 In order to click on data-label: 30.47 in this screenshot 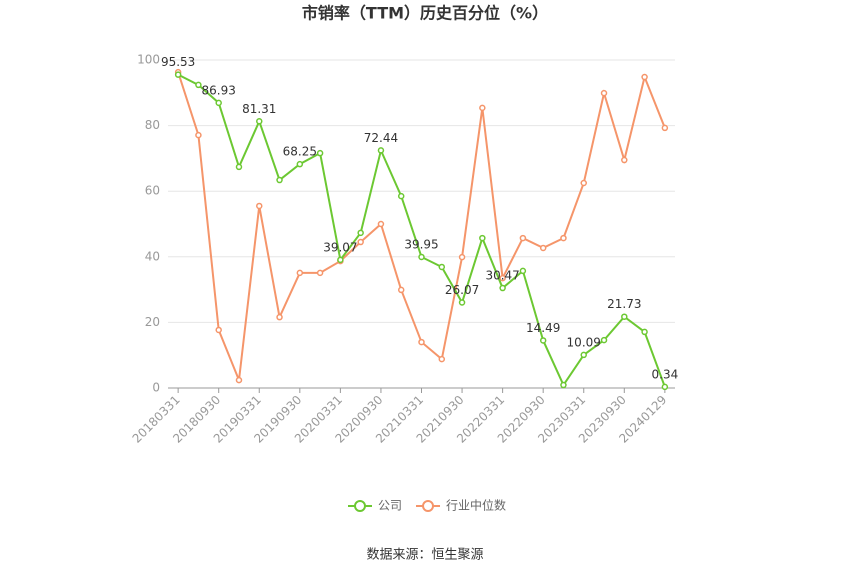, I will do `click(502, 276)`.